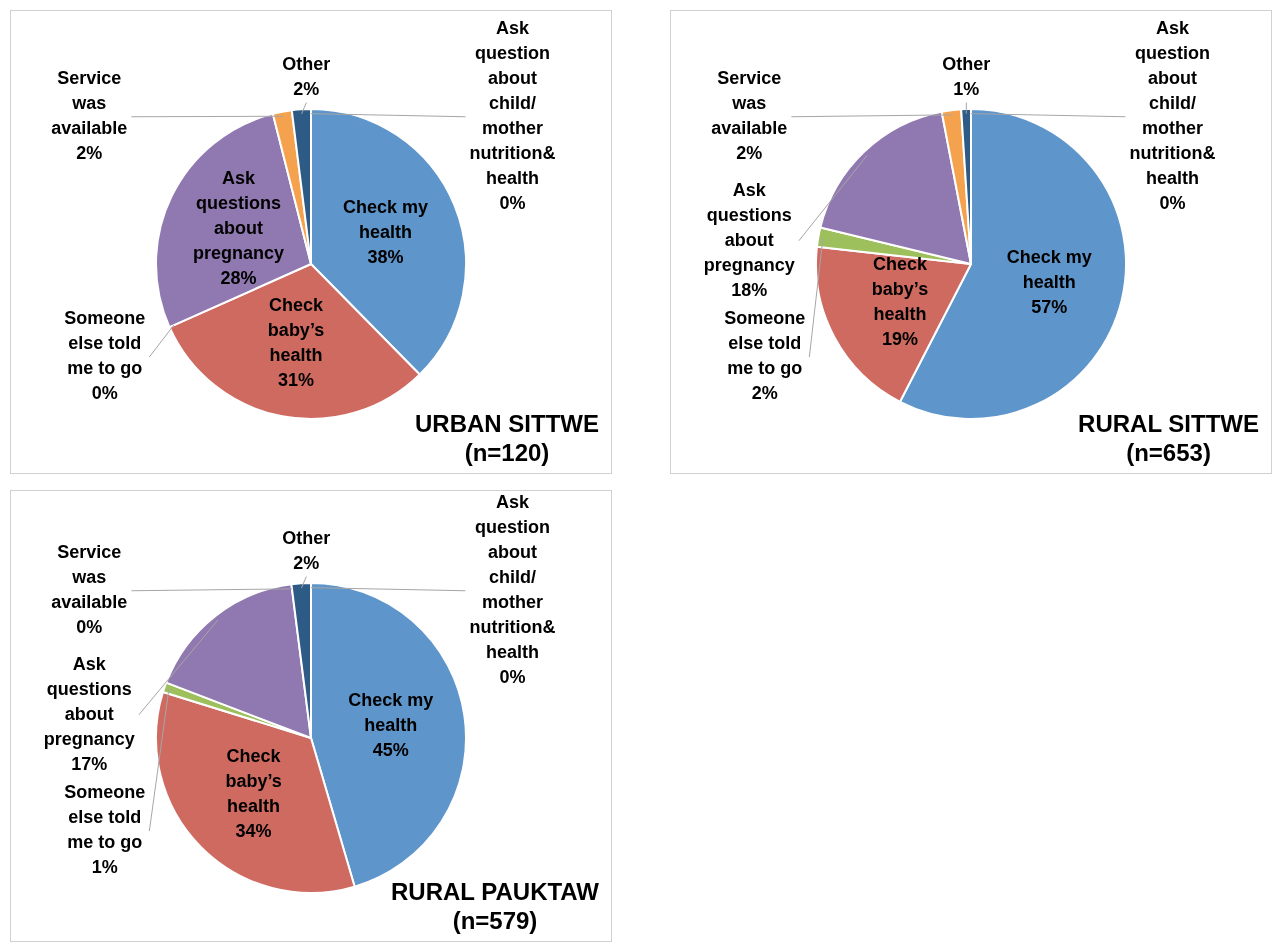 This screenshot has width=1282, height=946. What do you see at coordinates (253, 831) in the screenshot?
I see `data-label: 34%` at bounding box center [253, 831].